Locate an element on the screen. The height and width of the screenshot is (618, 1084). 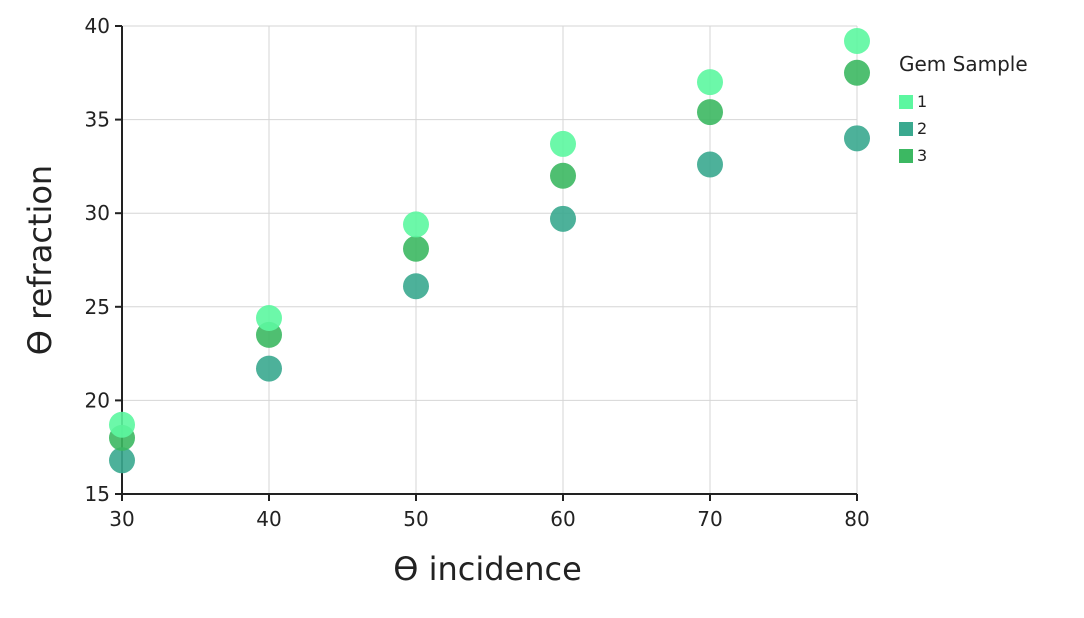
legend-title: Gem Sample is located at coordinates (963, 64).